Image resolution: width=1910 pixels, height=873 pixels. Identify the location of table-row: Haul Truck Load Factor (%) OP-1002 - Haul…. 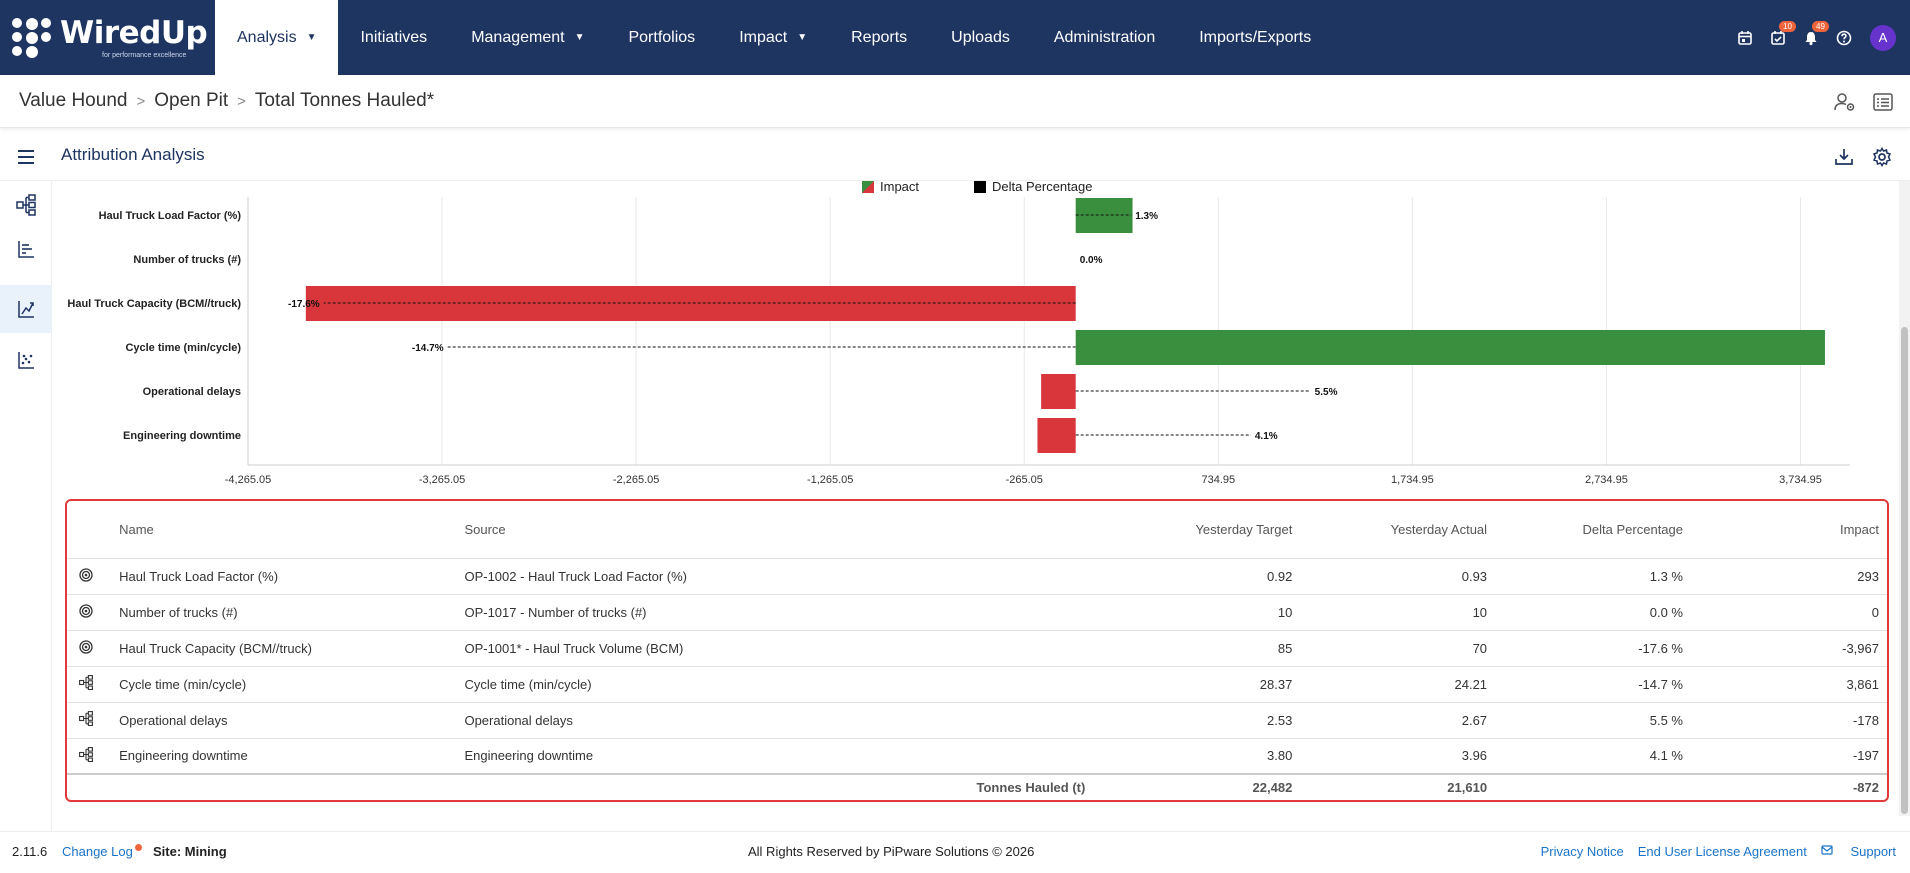
(977, 576).